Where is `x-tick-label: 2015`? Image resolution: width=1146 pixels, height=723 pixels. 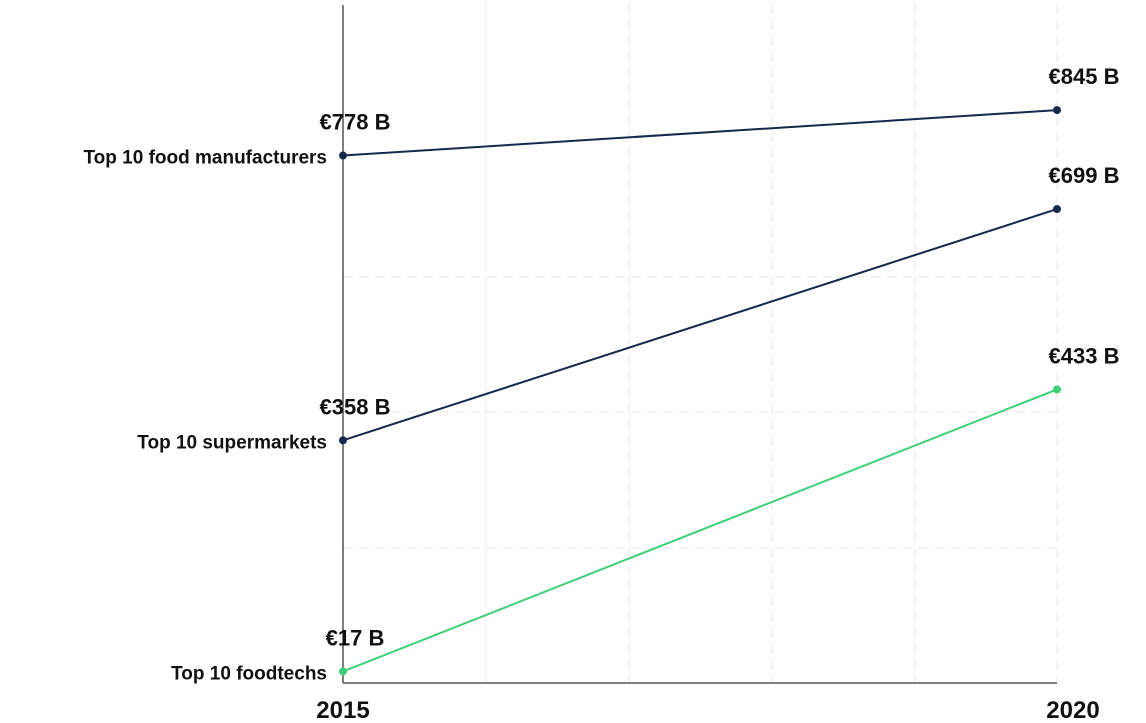 x-tick-label: 2015 is located at coordinates (342, 710).